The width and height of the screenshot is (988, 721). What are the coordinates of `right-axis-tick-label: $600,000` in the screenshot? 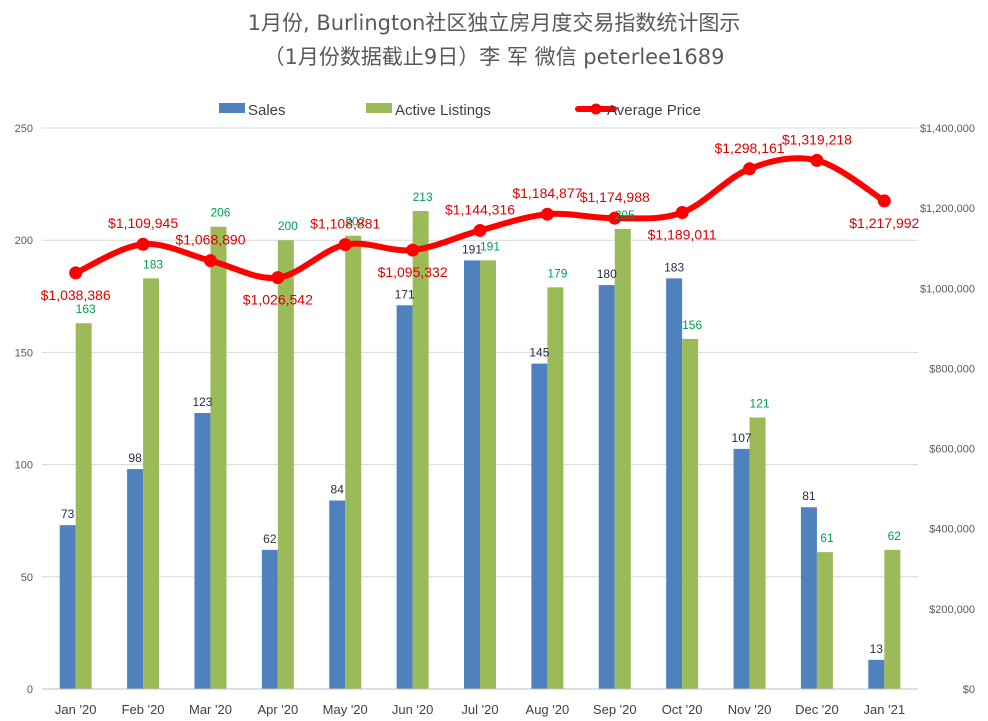 It's located at (952, 450).